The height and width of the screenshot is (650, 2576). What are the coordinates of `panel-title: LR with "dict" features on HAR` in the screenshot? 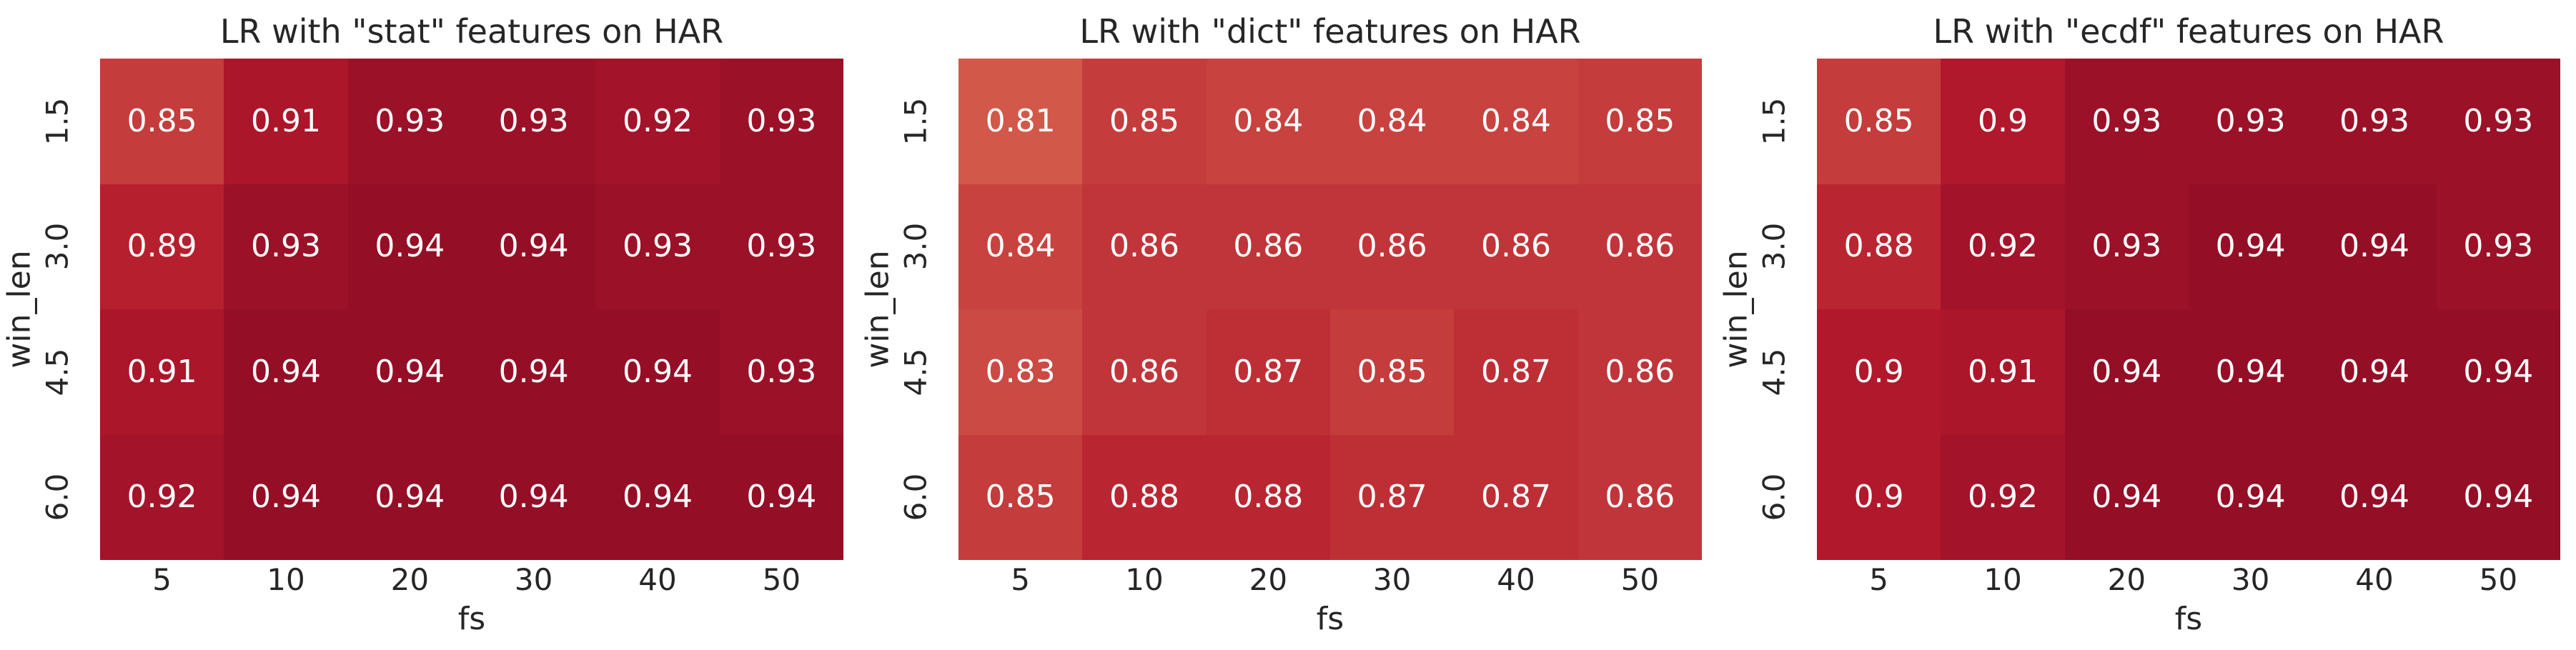 It's located at (1330, 31).